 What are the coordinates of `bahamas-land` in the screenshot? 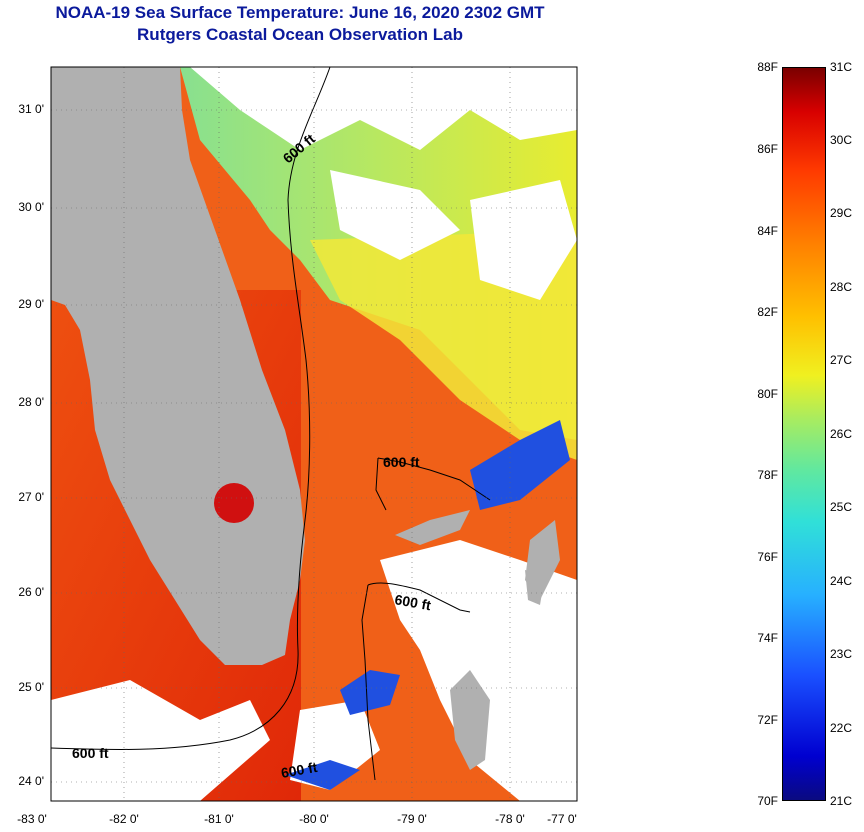 It's located at (477, 640).